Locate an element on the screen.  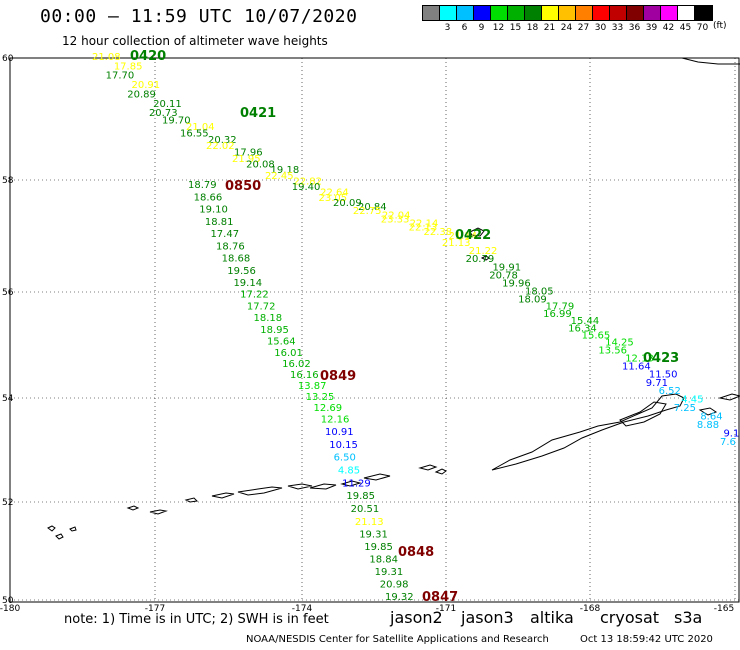
wave-height-value: 13.56 is located at coordinates (612, 350).